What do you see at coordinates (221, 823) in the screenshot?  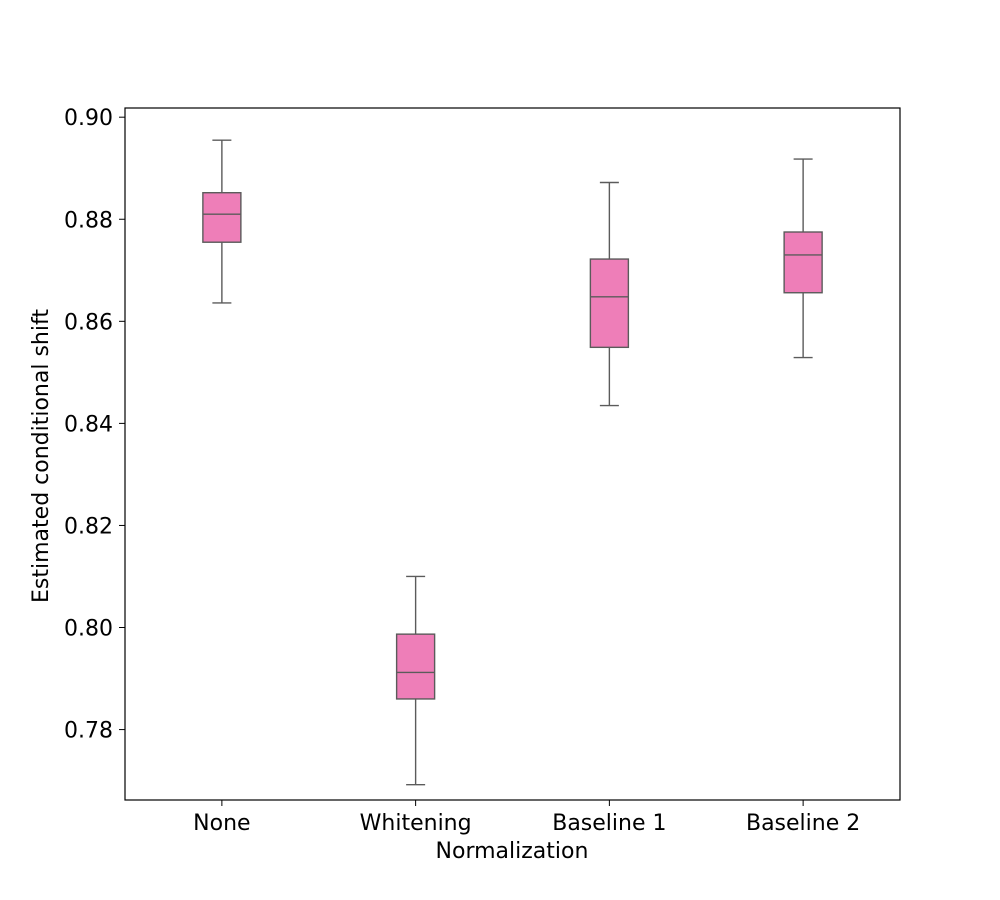 I see `x-tick-label: None` at bounding box center [221, 823].